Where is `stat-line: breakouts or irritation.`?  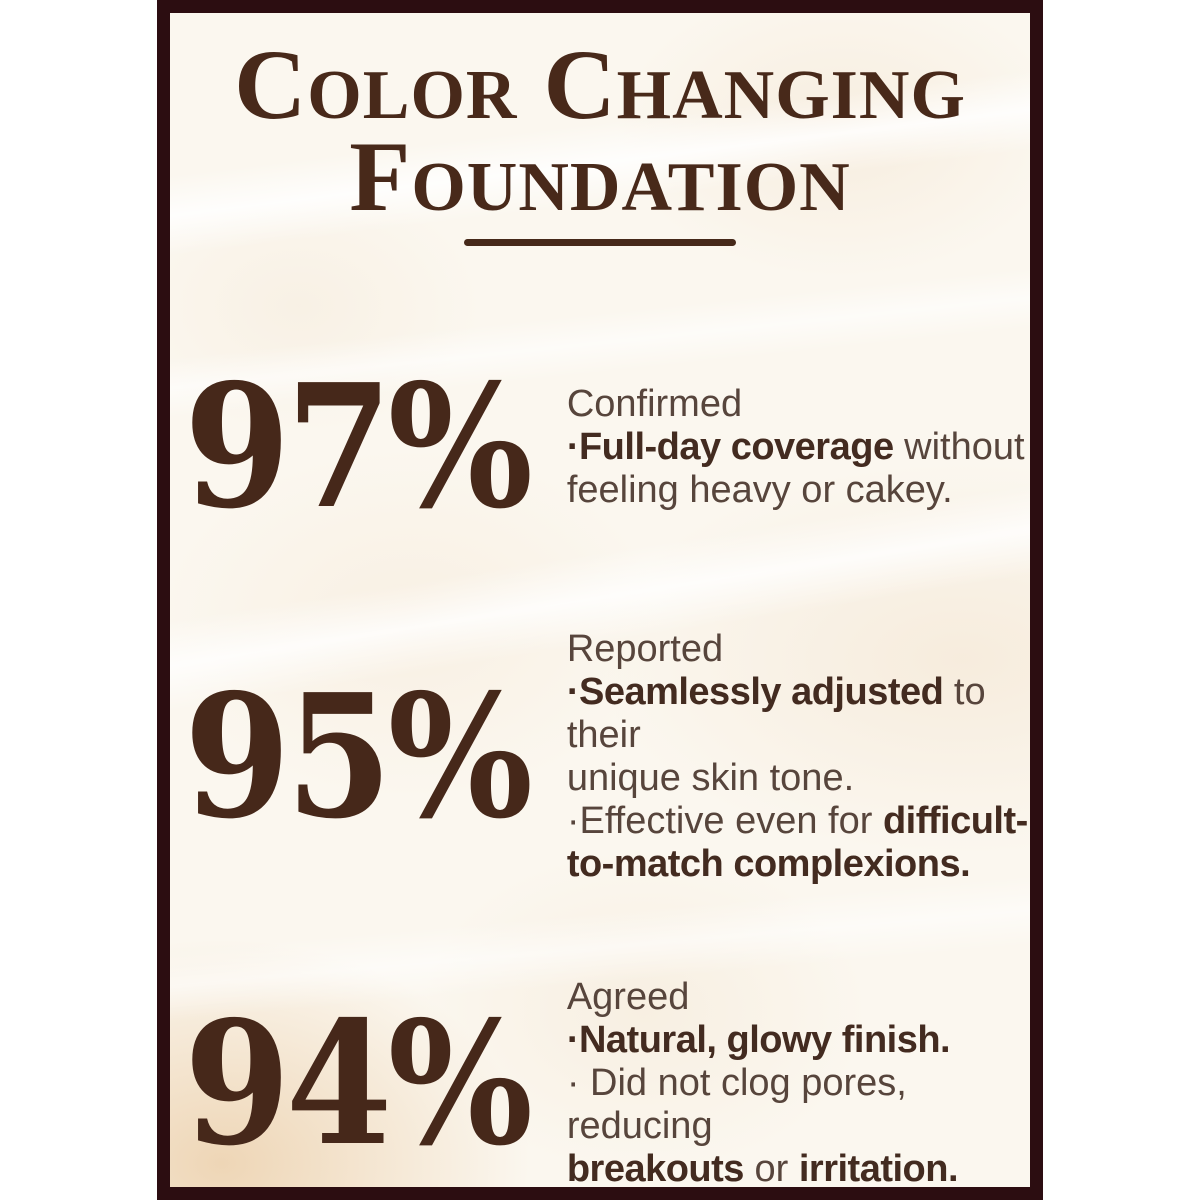
stat-line: breakouts or irritation. is located at coordinates (798, 1169).